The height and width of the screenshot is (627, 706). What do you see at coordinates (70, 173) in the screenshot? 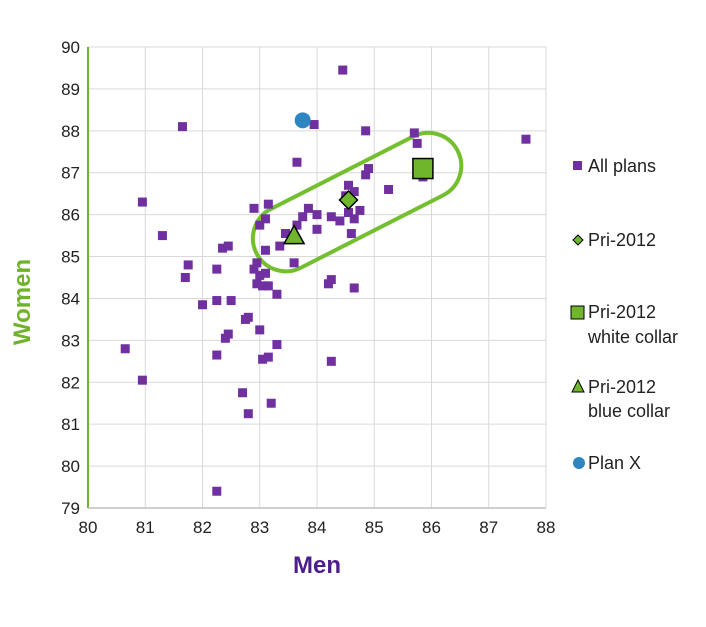
I see `y-tick-label: 87` at bounding box center [70, 173].